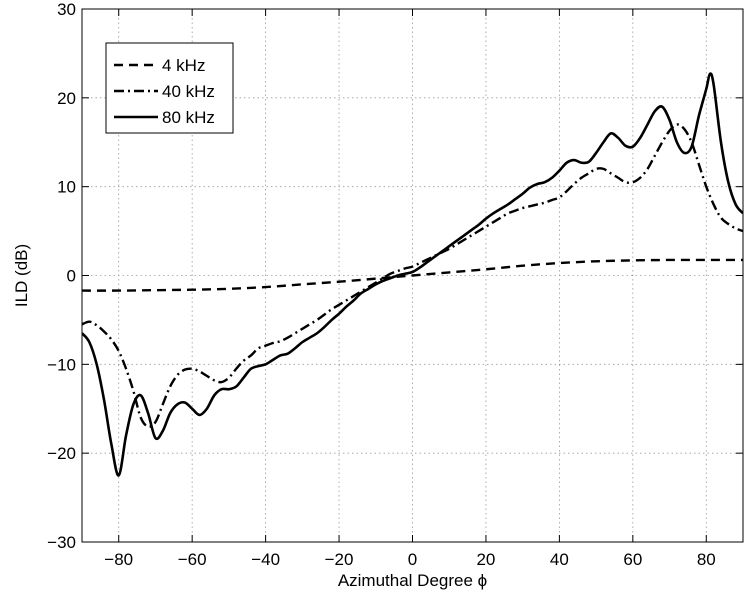 The height and width of the screenshot is (592, 744). I want to click on y-tick-label: 0, so click(71, 276).